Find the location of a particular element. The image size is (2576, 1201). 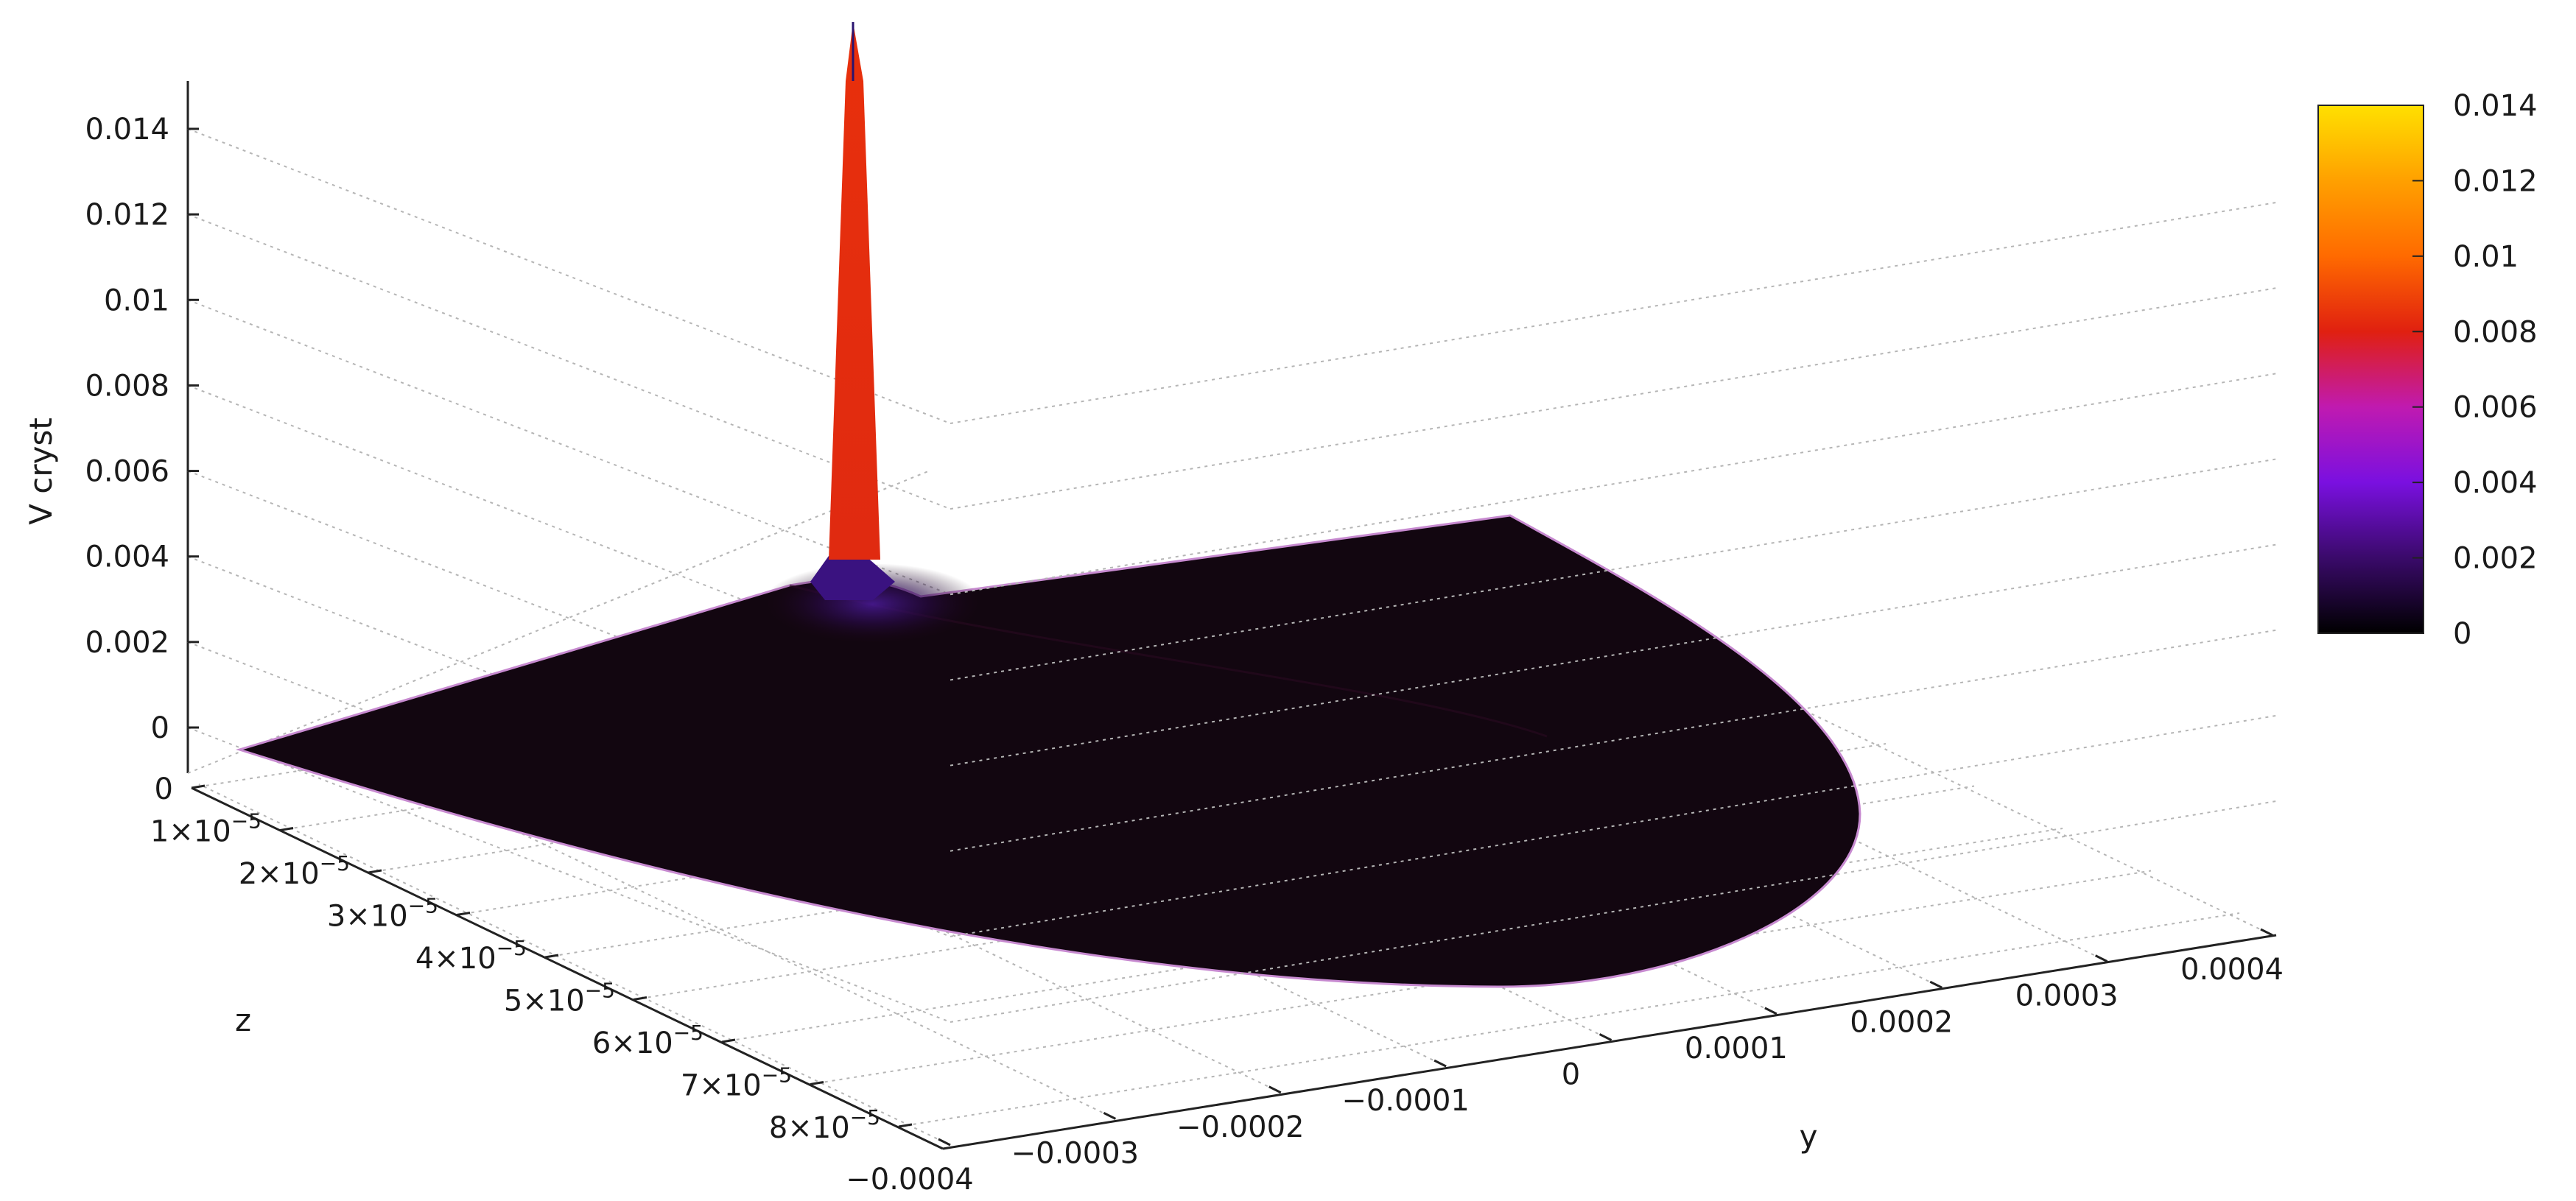

back-wall-edge is located at coordinates (558, 622).